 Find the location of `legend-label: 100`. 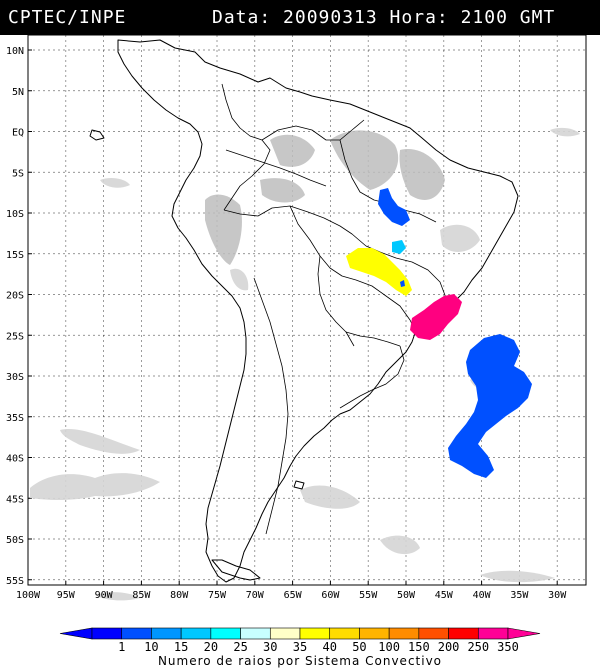

legend-label: 100 is located at coordinates (389, 647).